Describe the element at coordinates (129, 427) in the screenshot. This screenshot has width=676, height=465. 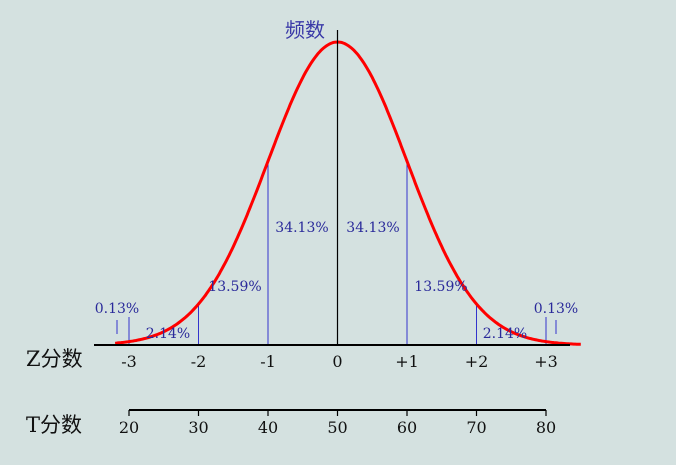
I see `t-tick-label: 20` at that location.